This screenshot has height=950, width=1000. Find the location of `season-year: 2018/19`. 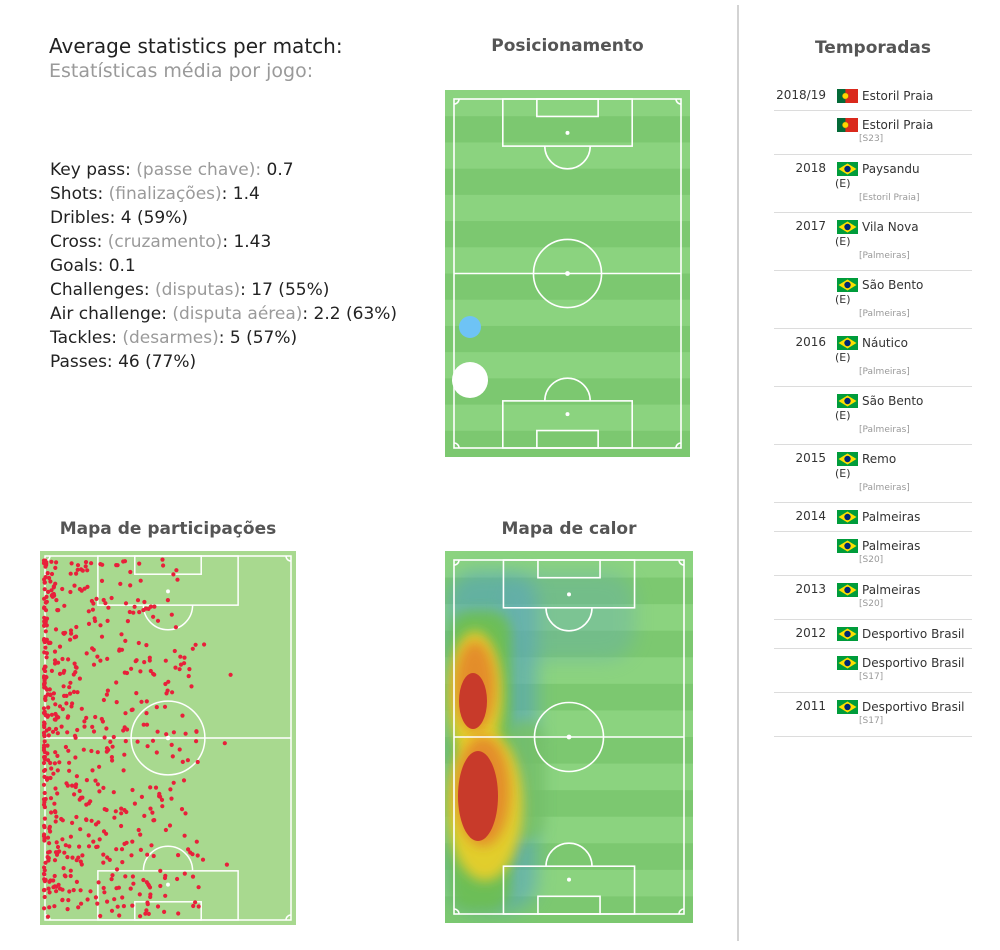

season-year: 2018/19 is located at coordinates (801, 95).